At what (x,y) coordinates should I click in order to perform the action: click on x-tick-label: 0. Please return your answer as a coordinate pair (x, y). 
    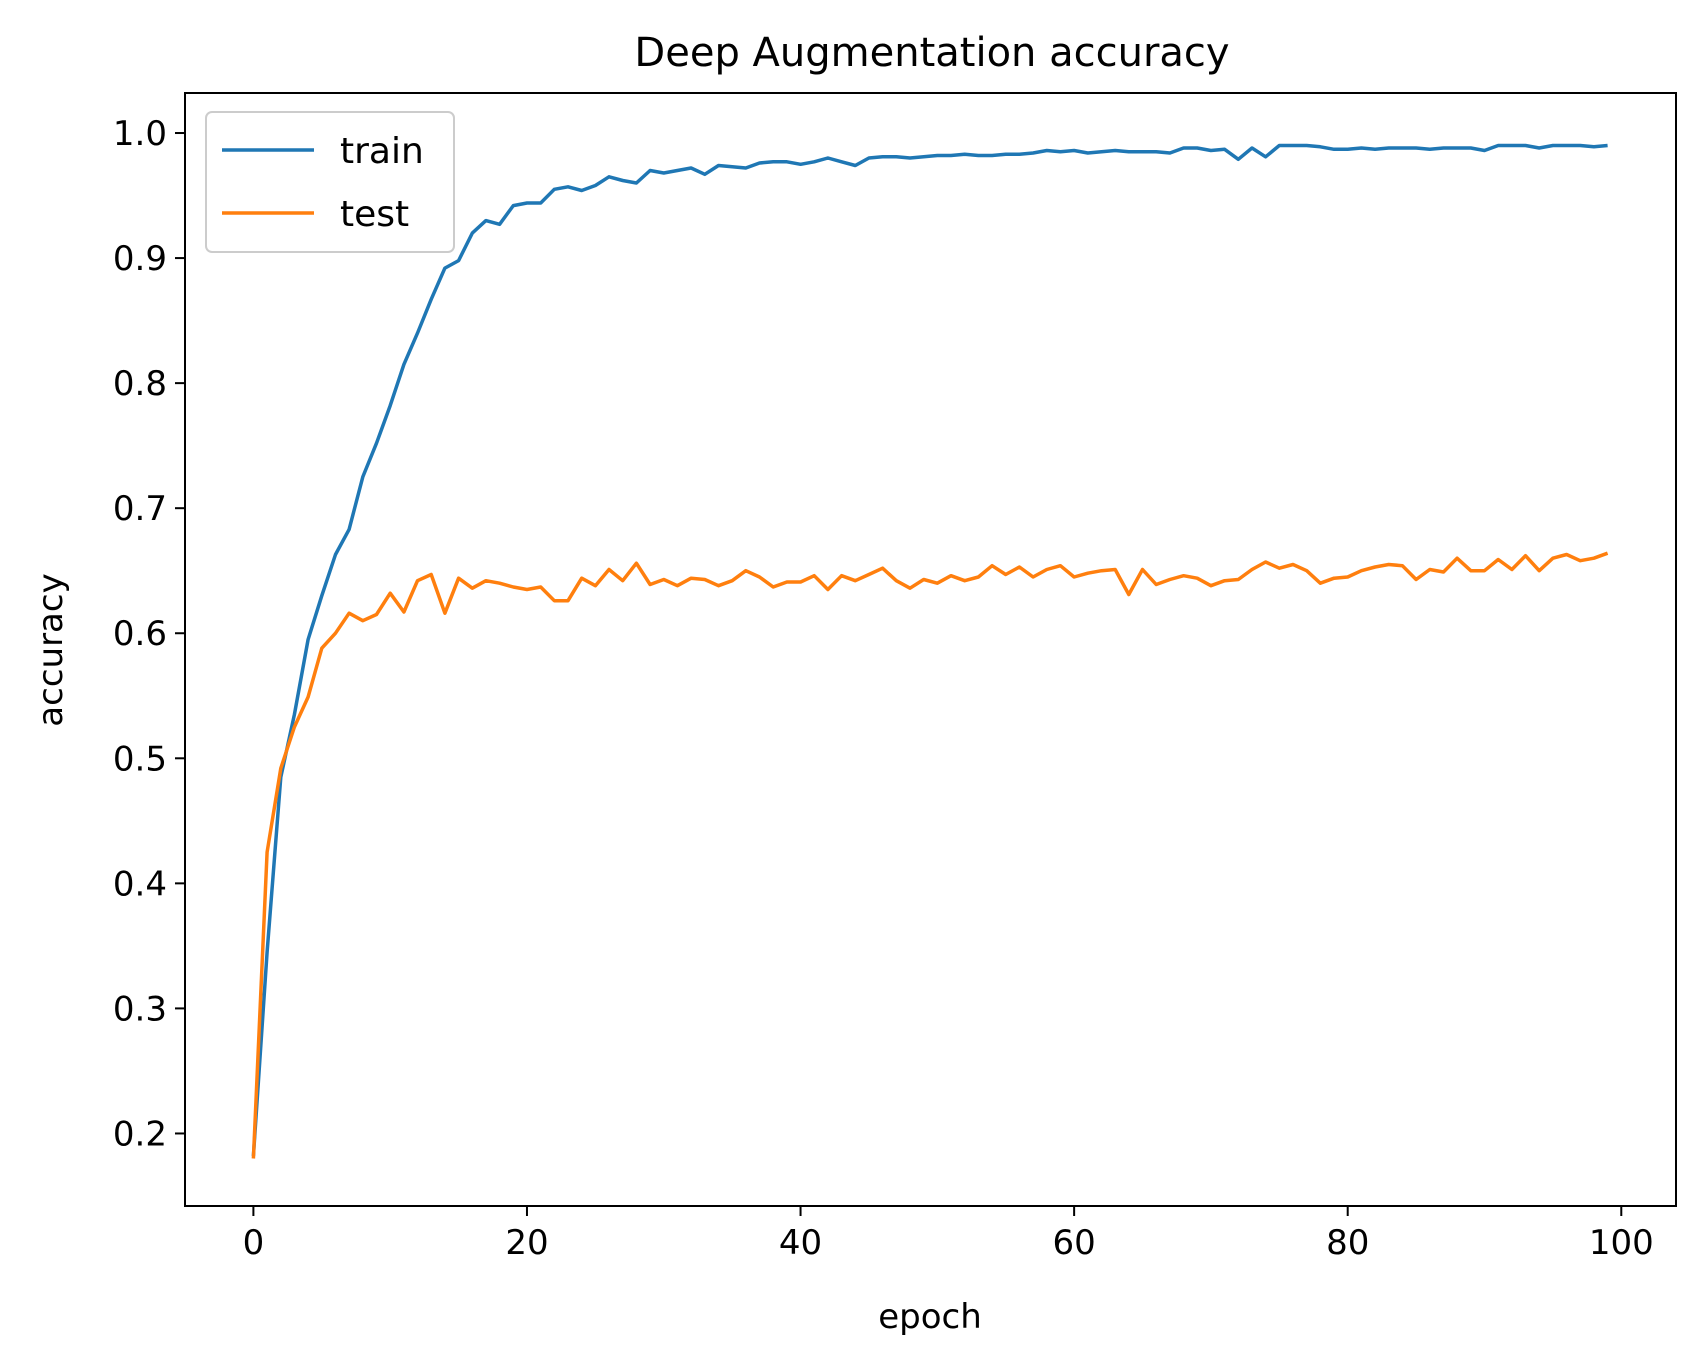
    Looking at the image, I should click on (254, 1243).